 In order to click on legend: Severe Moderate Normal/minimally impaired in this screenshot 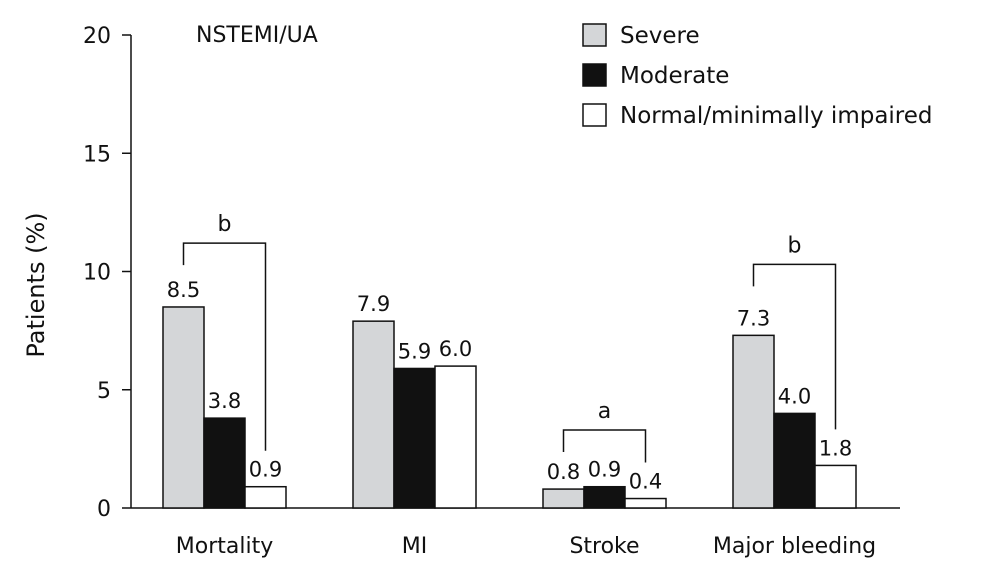, I will do `click(757, 76)`.